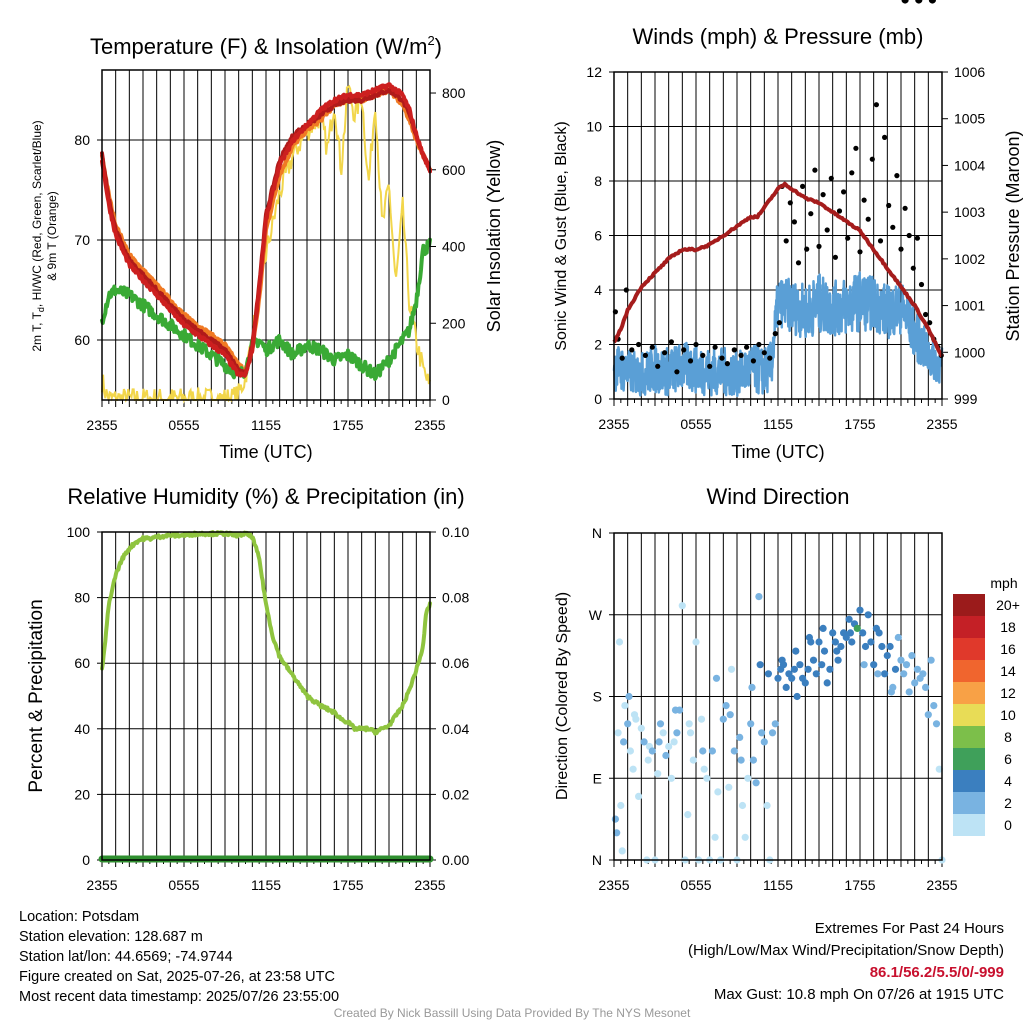 This screenshot has height=1024, width=1024. Describe the element at coordinates (82, 729) in the screenshot. I see `rh-ytick-label: 40` at that location.